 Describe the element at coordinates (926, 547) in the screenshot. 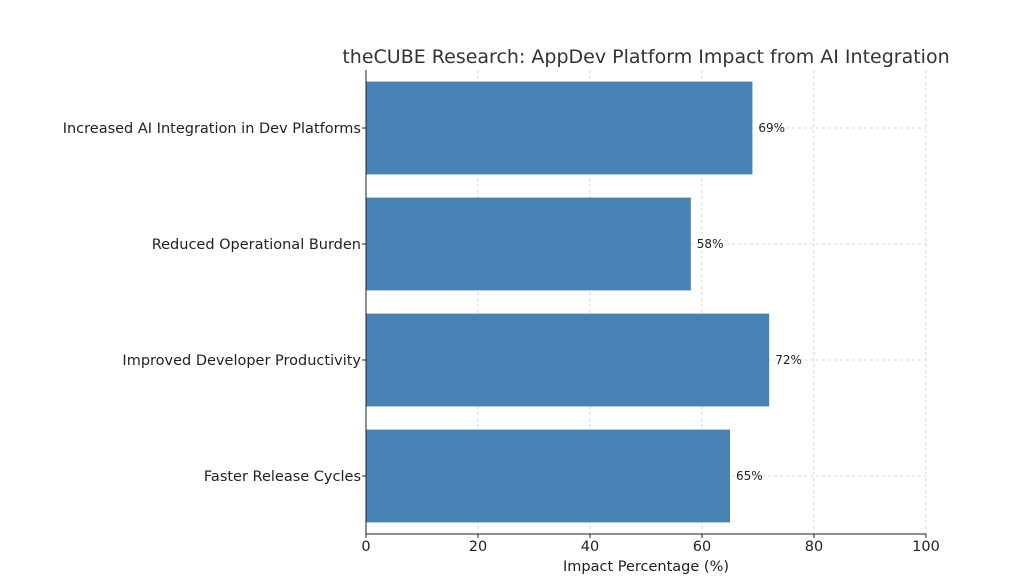

I see `x-tick-label: 100` at that location.